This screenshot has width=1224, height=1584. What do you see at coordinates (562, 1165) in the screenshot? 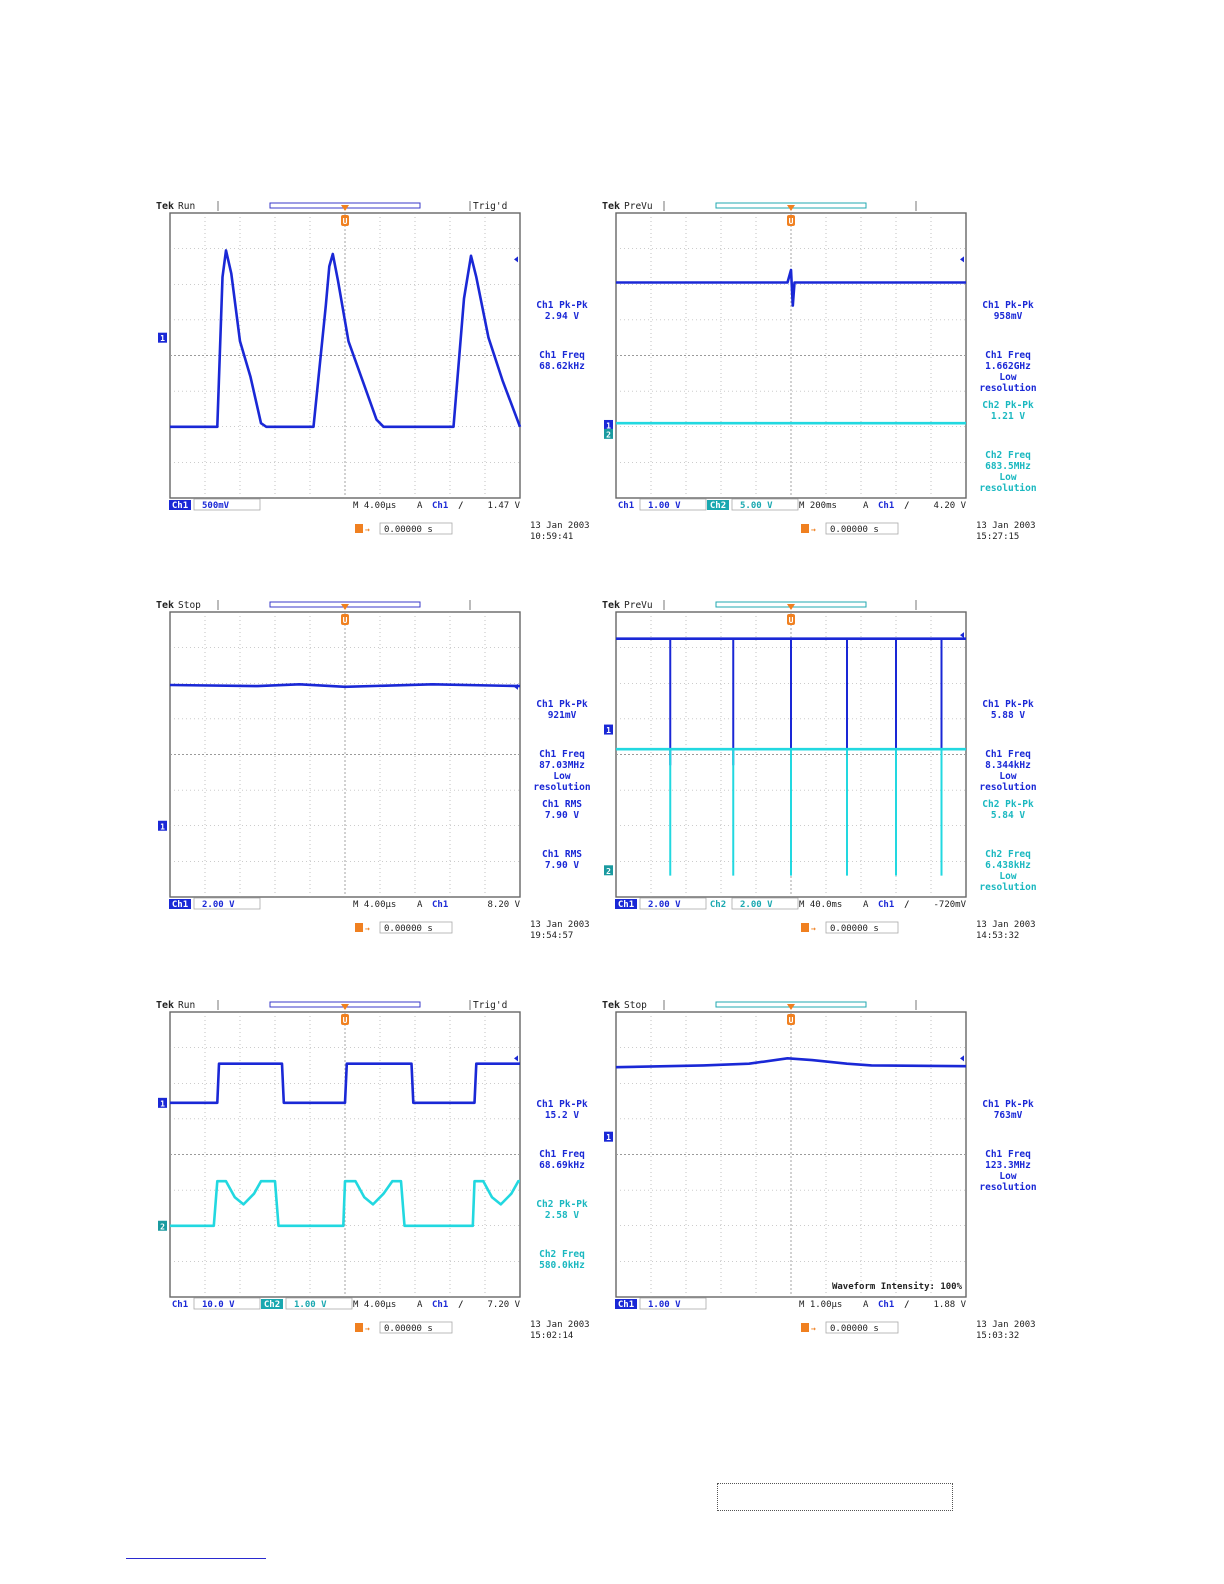
I see `measurement-value: 68.69kHz` at bounding box center [562, 1165].